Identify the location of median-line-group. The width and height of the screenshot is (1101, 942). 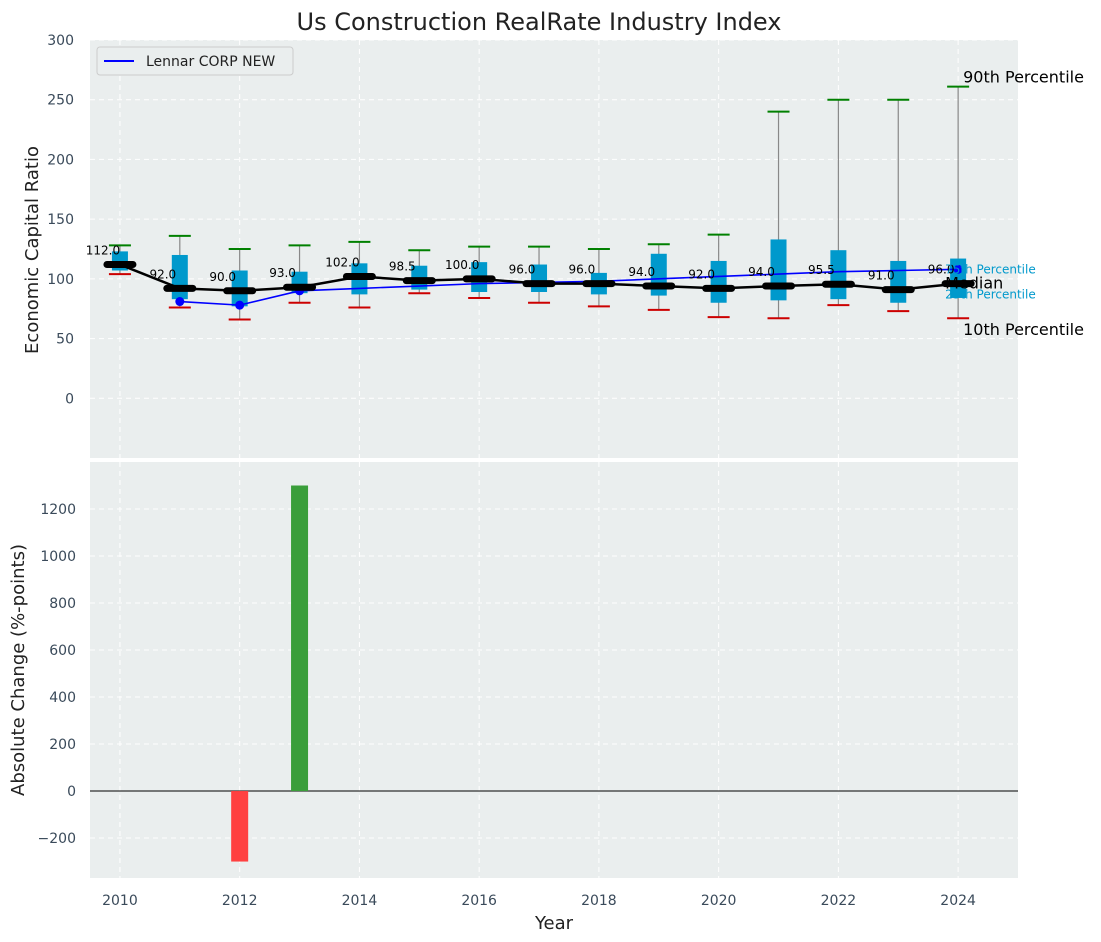
(539, 278).